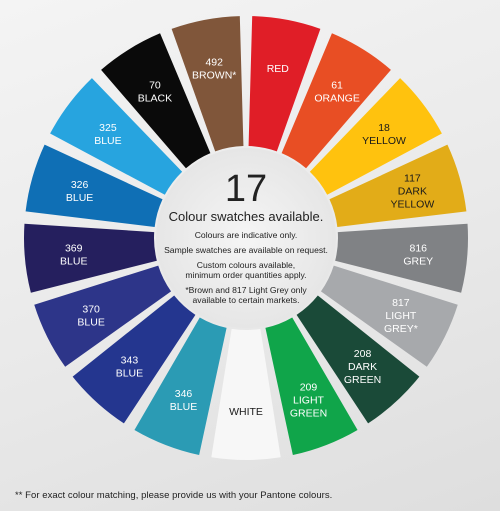 The image size is (500, 511). What do you see at coordinates (384, 128) in the screenshot?
I see `swatch-label: 18` at bounding box center [384, 128].